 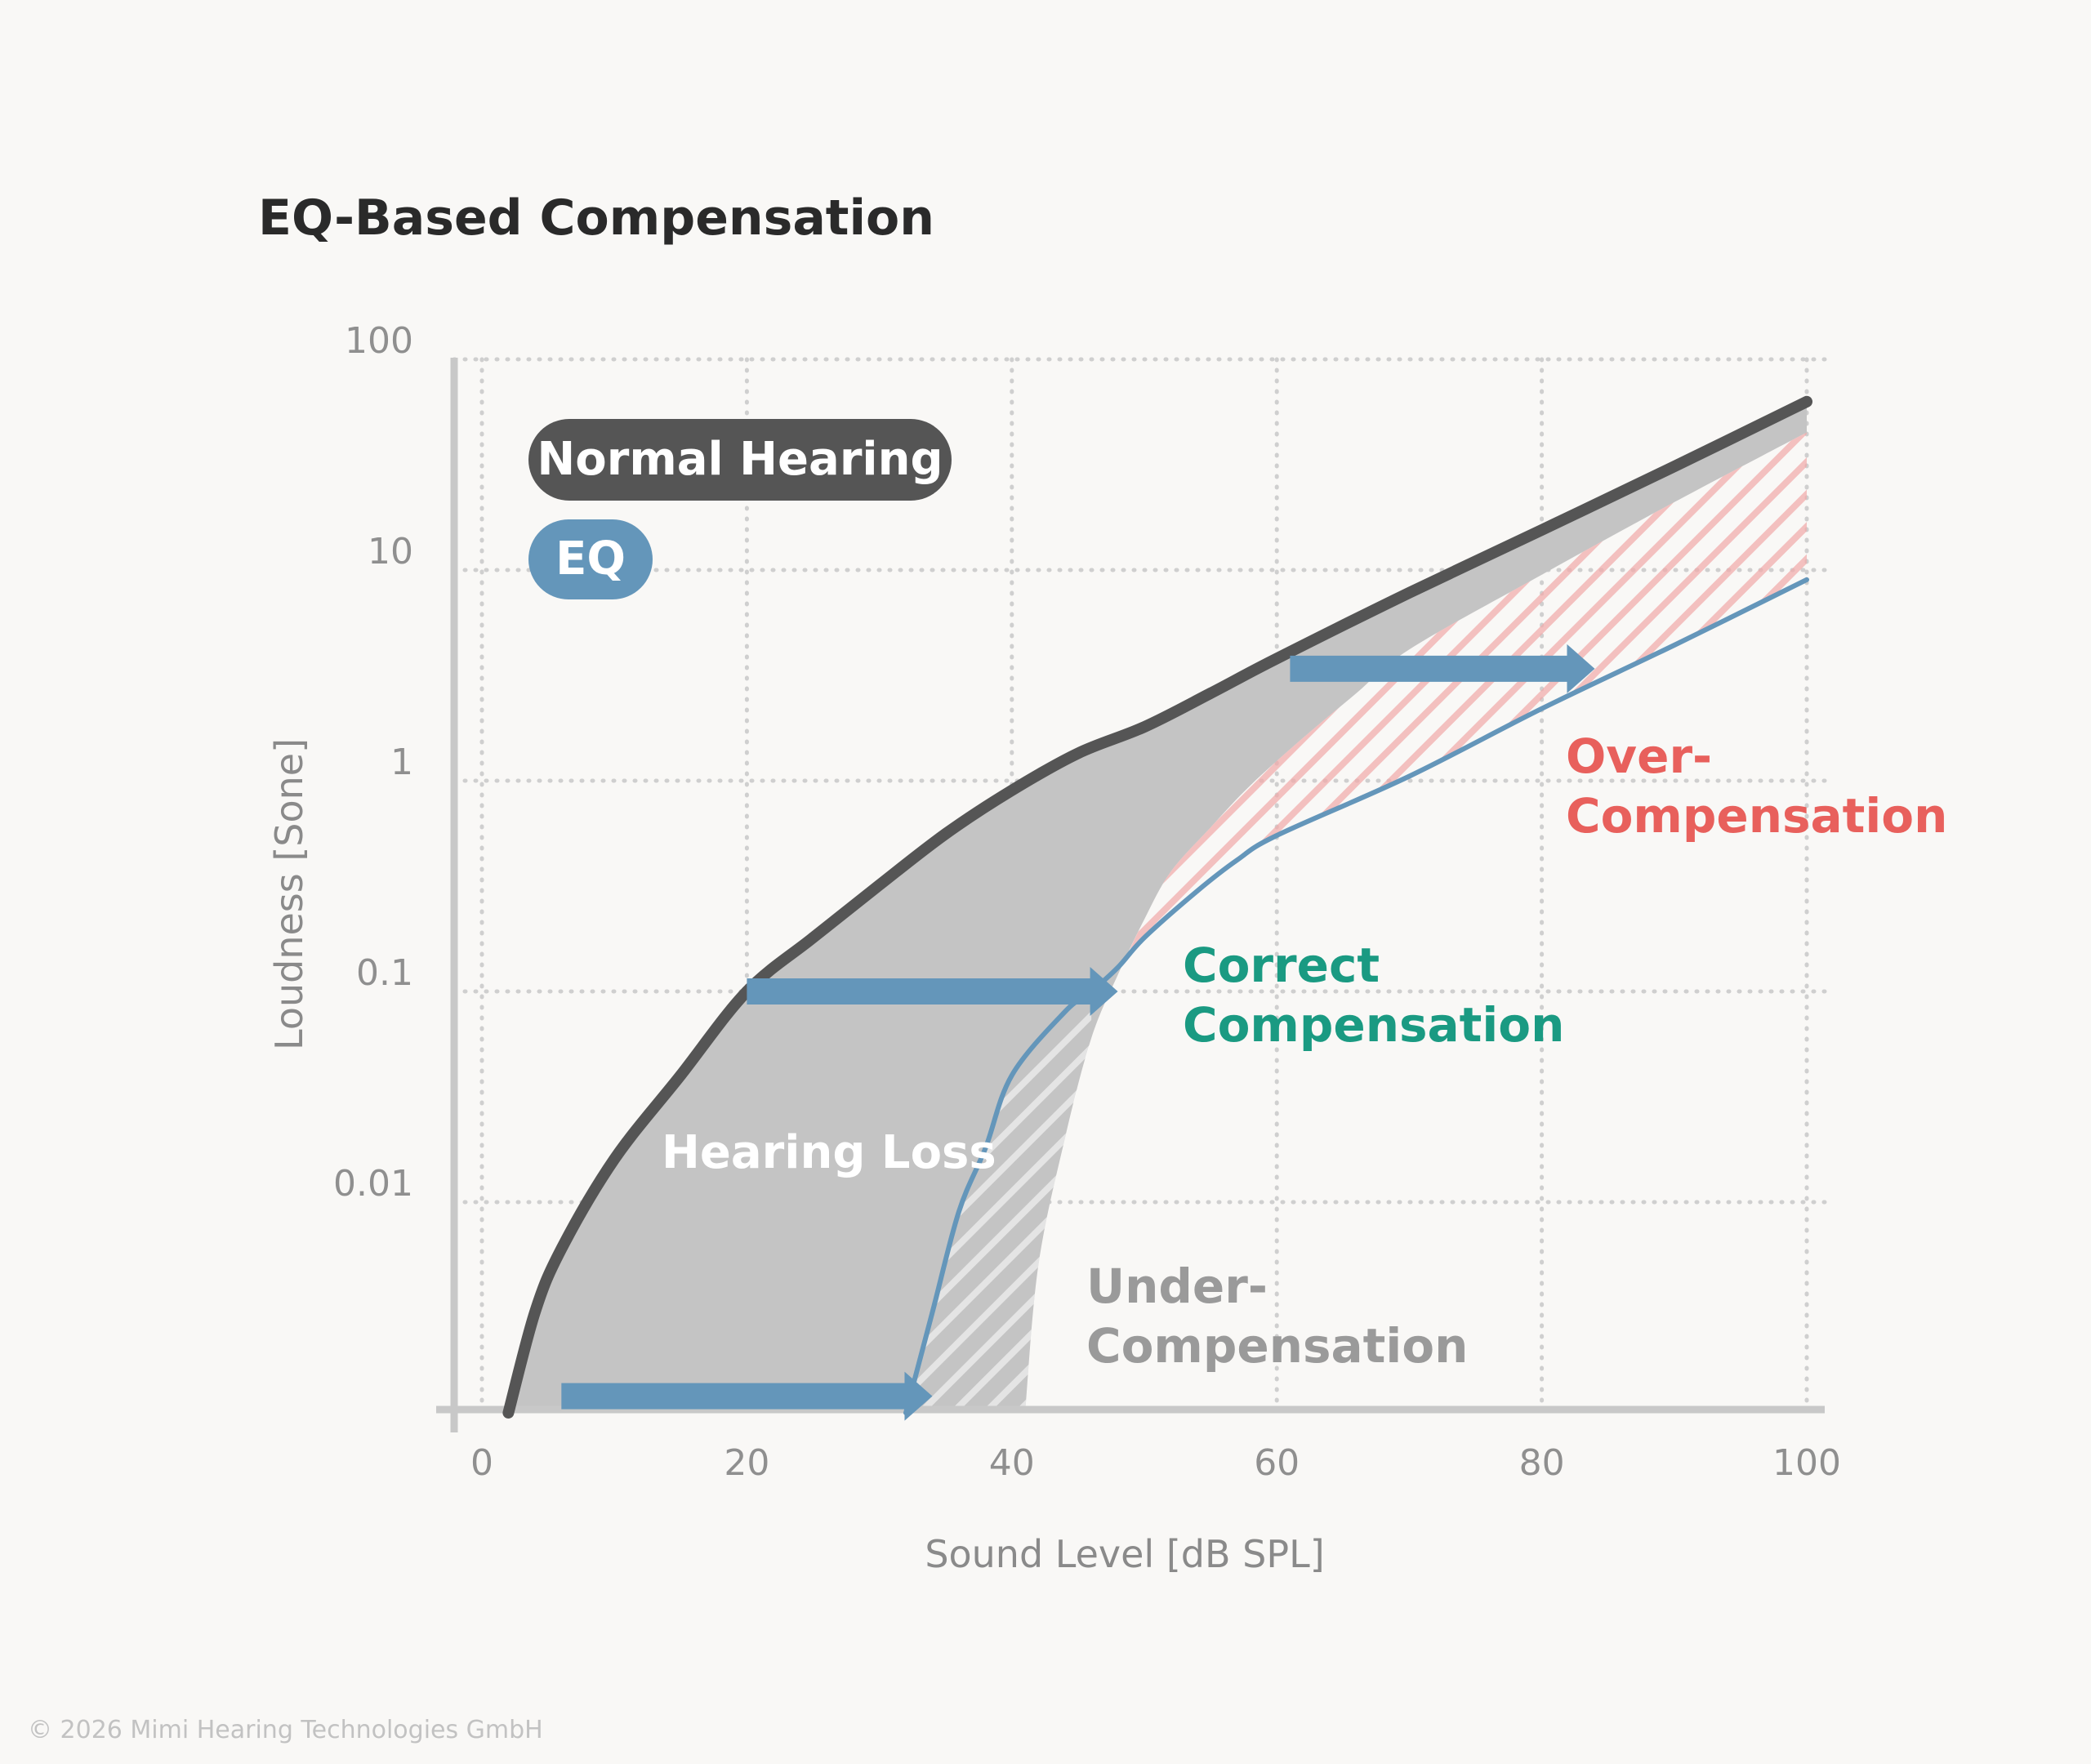 What do you see at coordinates (401, 762) in the screenshot?
I see `y-tick-label-2: 1` at bounding box center [401, 762].